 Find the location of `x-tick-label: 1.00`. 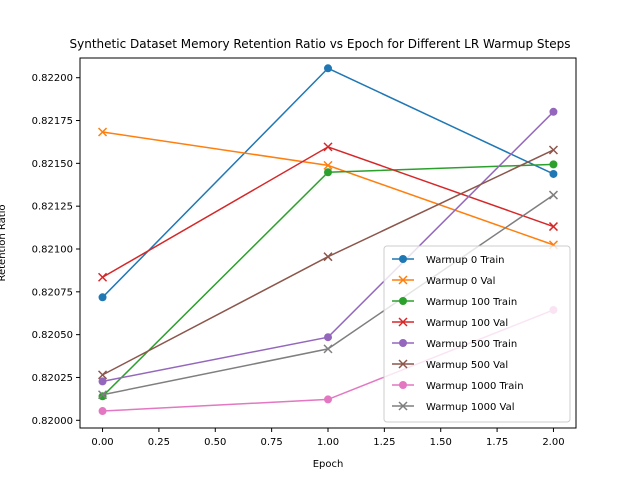

x-tick-label: 1.00 is located at coordinates (328, 442).